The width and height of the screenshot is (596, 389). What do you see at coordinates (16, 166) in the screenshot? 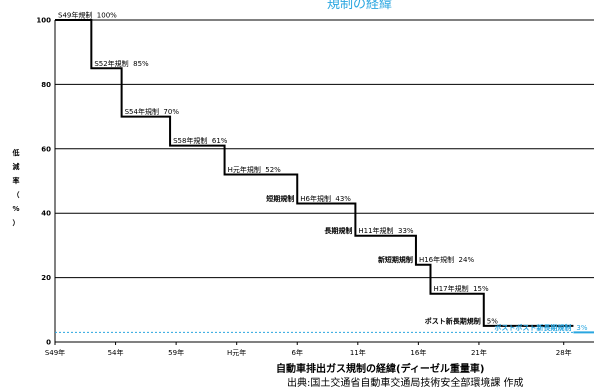
I see `y-axis-label-char-1: 減` at bounding box center [16, 166].